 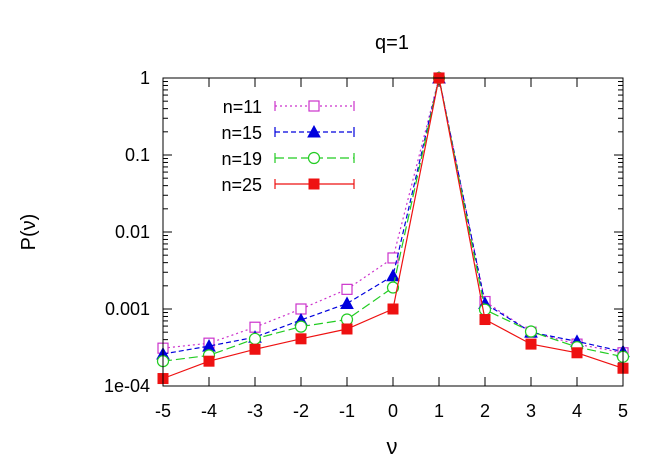 I want to click on legend-label: n=25, so click(x=241, y=185).